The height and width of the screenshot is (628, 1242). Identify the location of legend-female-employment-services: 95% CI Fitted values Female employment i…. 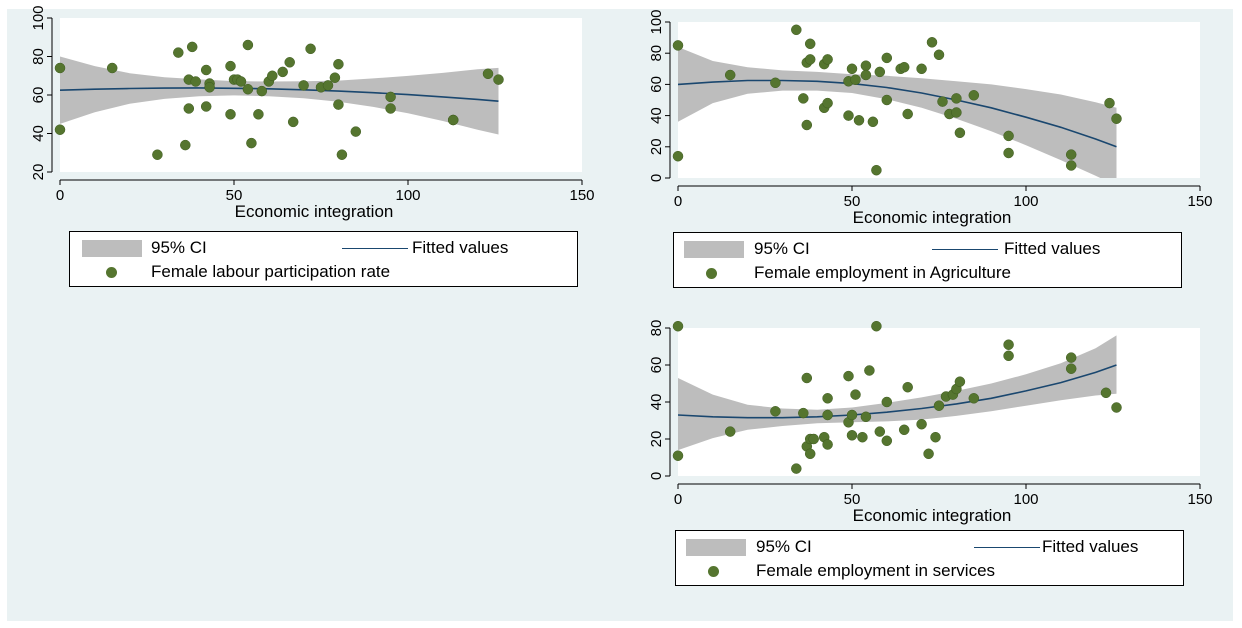
(929, 558).